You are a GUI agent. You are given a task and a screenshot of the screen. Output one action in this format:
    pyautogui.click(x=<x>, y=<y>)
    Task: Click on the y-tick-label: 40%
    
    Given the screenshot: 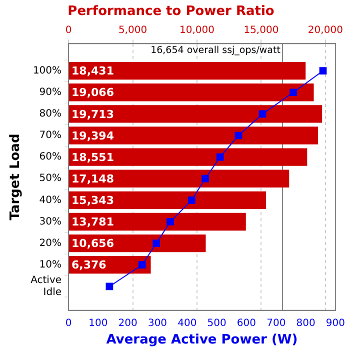 What is the action you would take?
    pyautogui.click(x=50, y=200)
    